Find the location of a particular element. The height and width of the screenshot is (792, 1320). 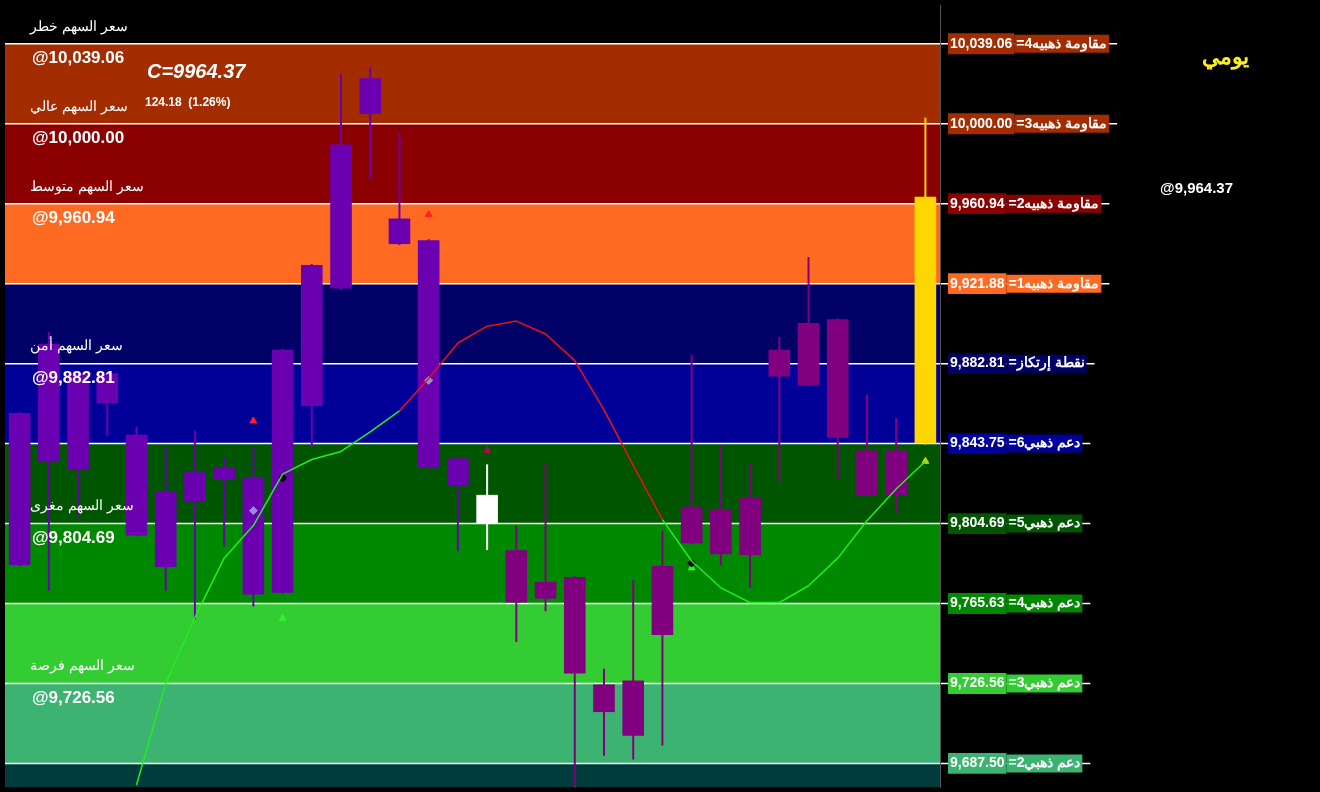

y-tick-label: 9,804.69 is located at coordinates (977, 522).